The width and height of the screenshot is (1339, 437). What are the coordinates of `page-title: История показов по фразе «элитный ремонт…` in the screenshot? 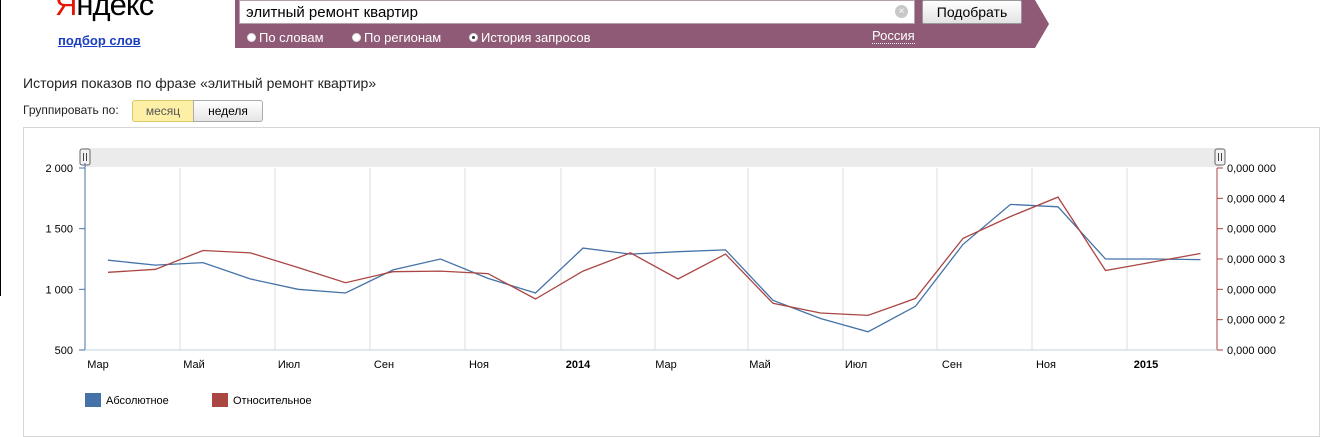 It's located at (200, 83).